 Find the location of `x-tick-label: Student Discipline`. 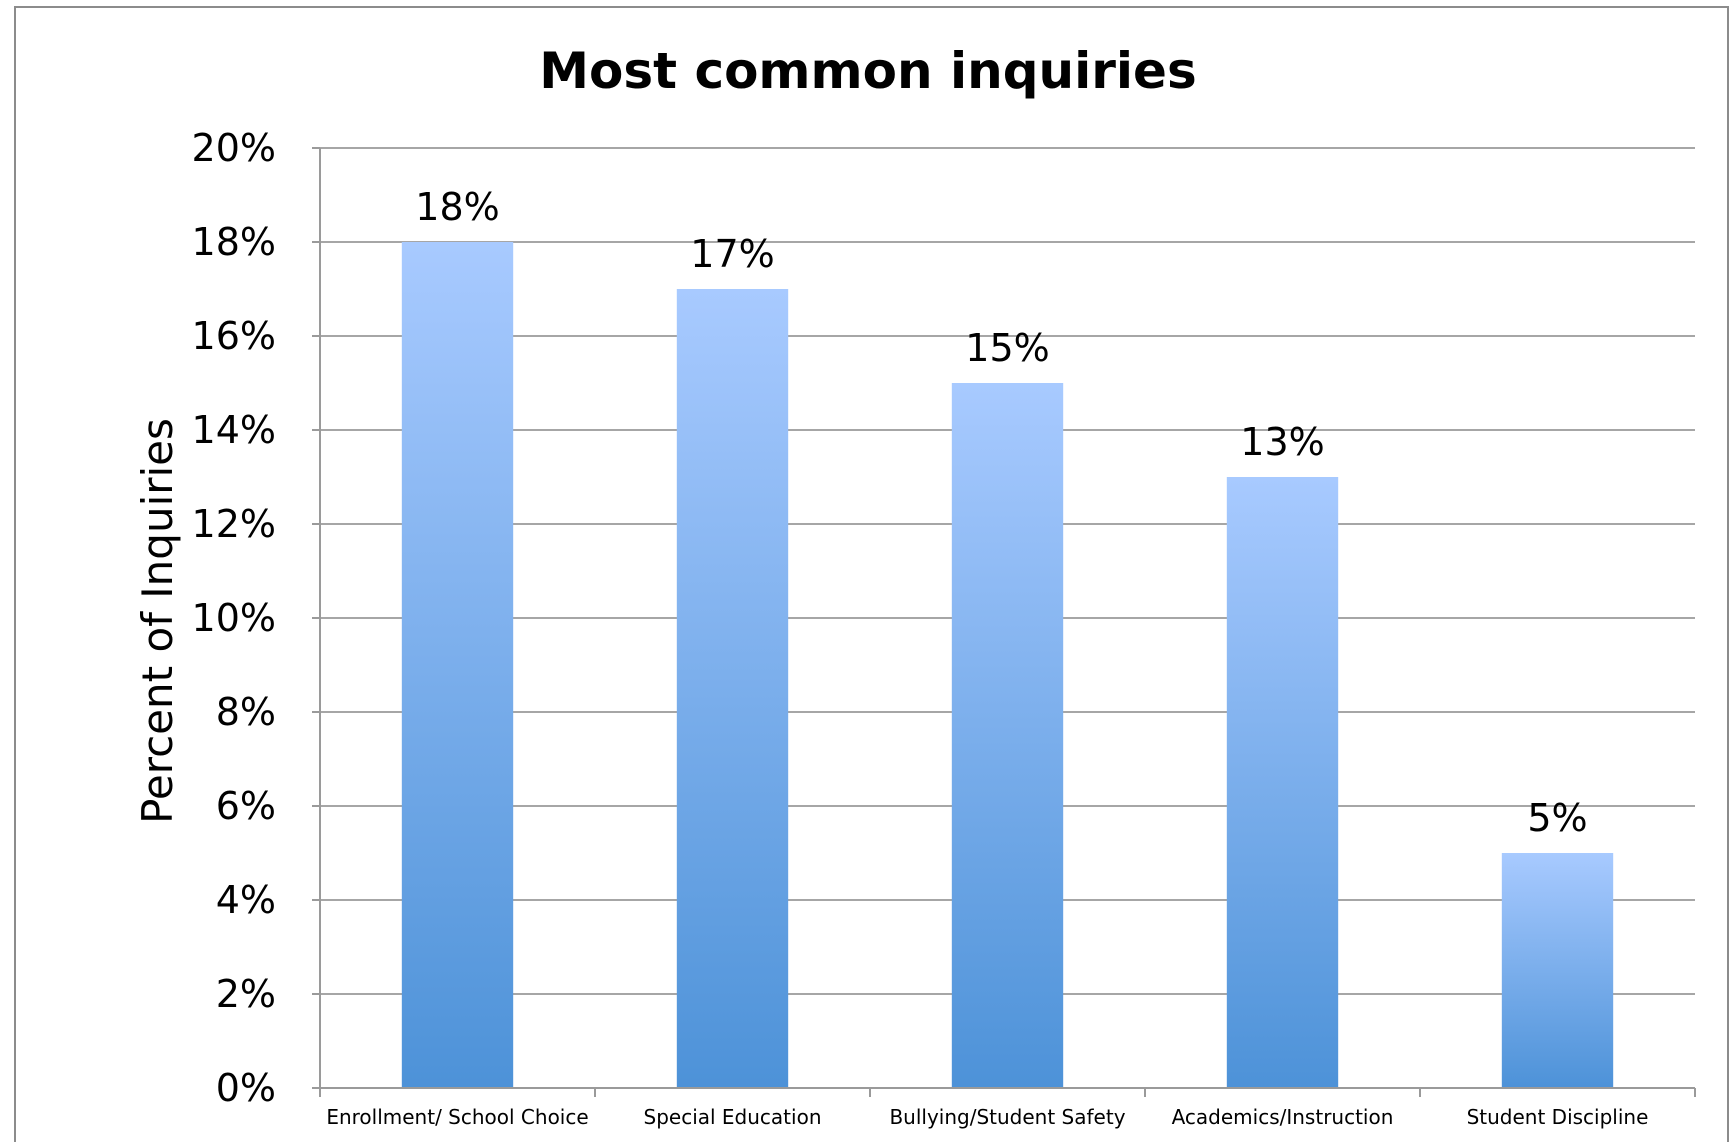

x-tick-label: Student Discipline is located at coordinates (1558, 1117).